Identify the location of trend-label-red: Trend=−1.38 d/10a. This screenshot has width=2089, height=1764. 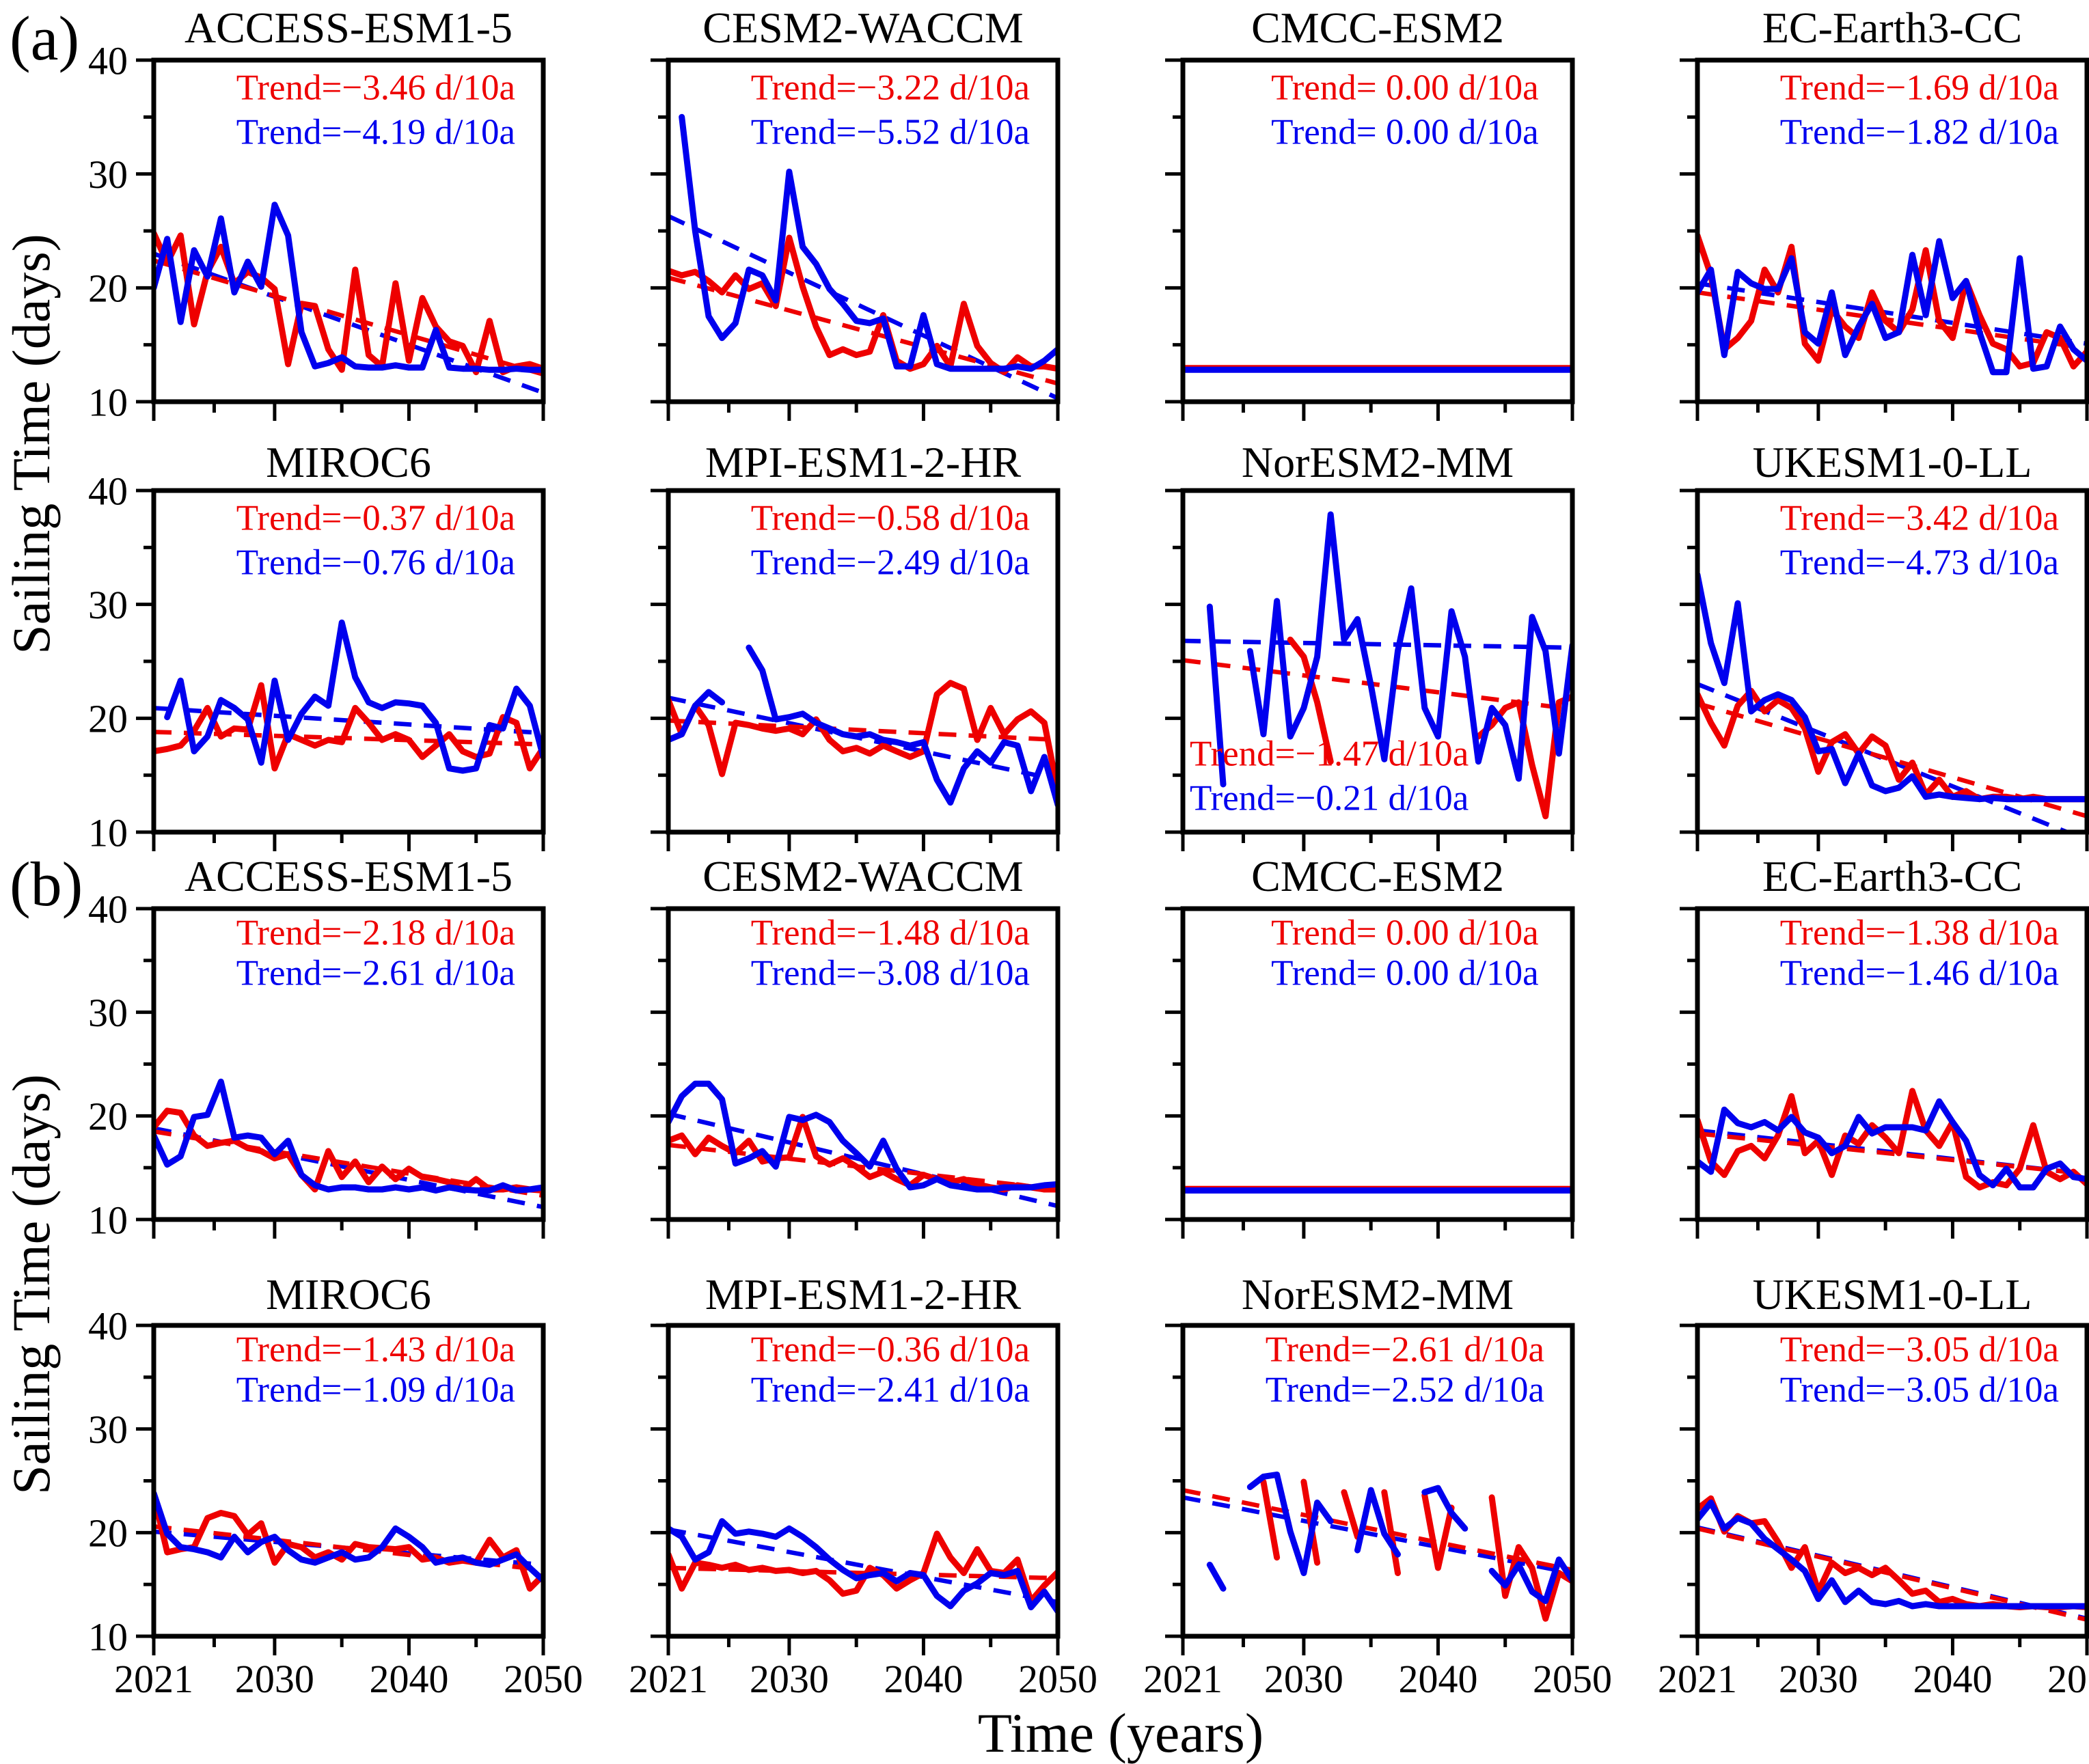
(1919, 932).